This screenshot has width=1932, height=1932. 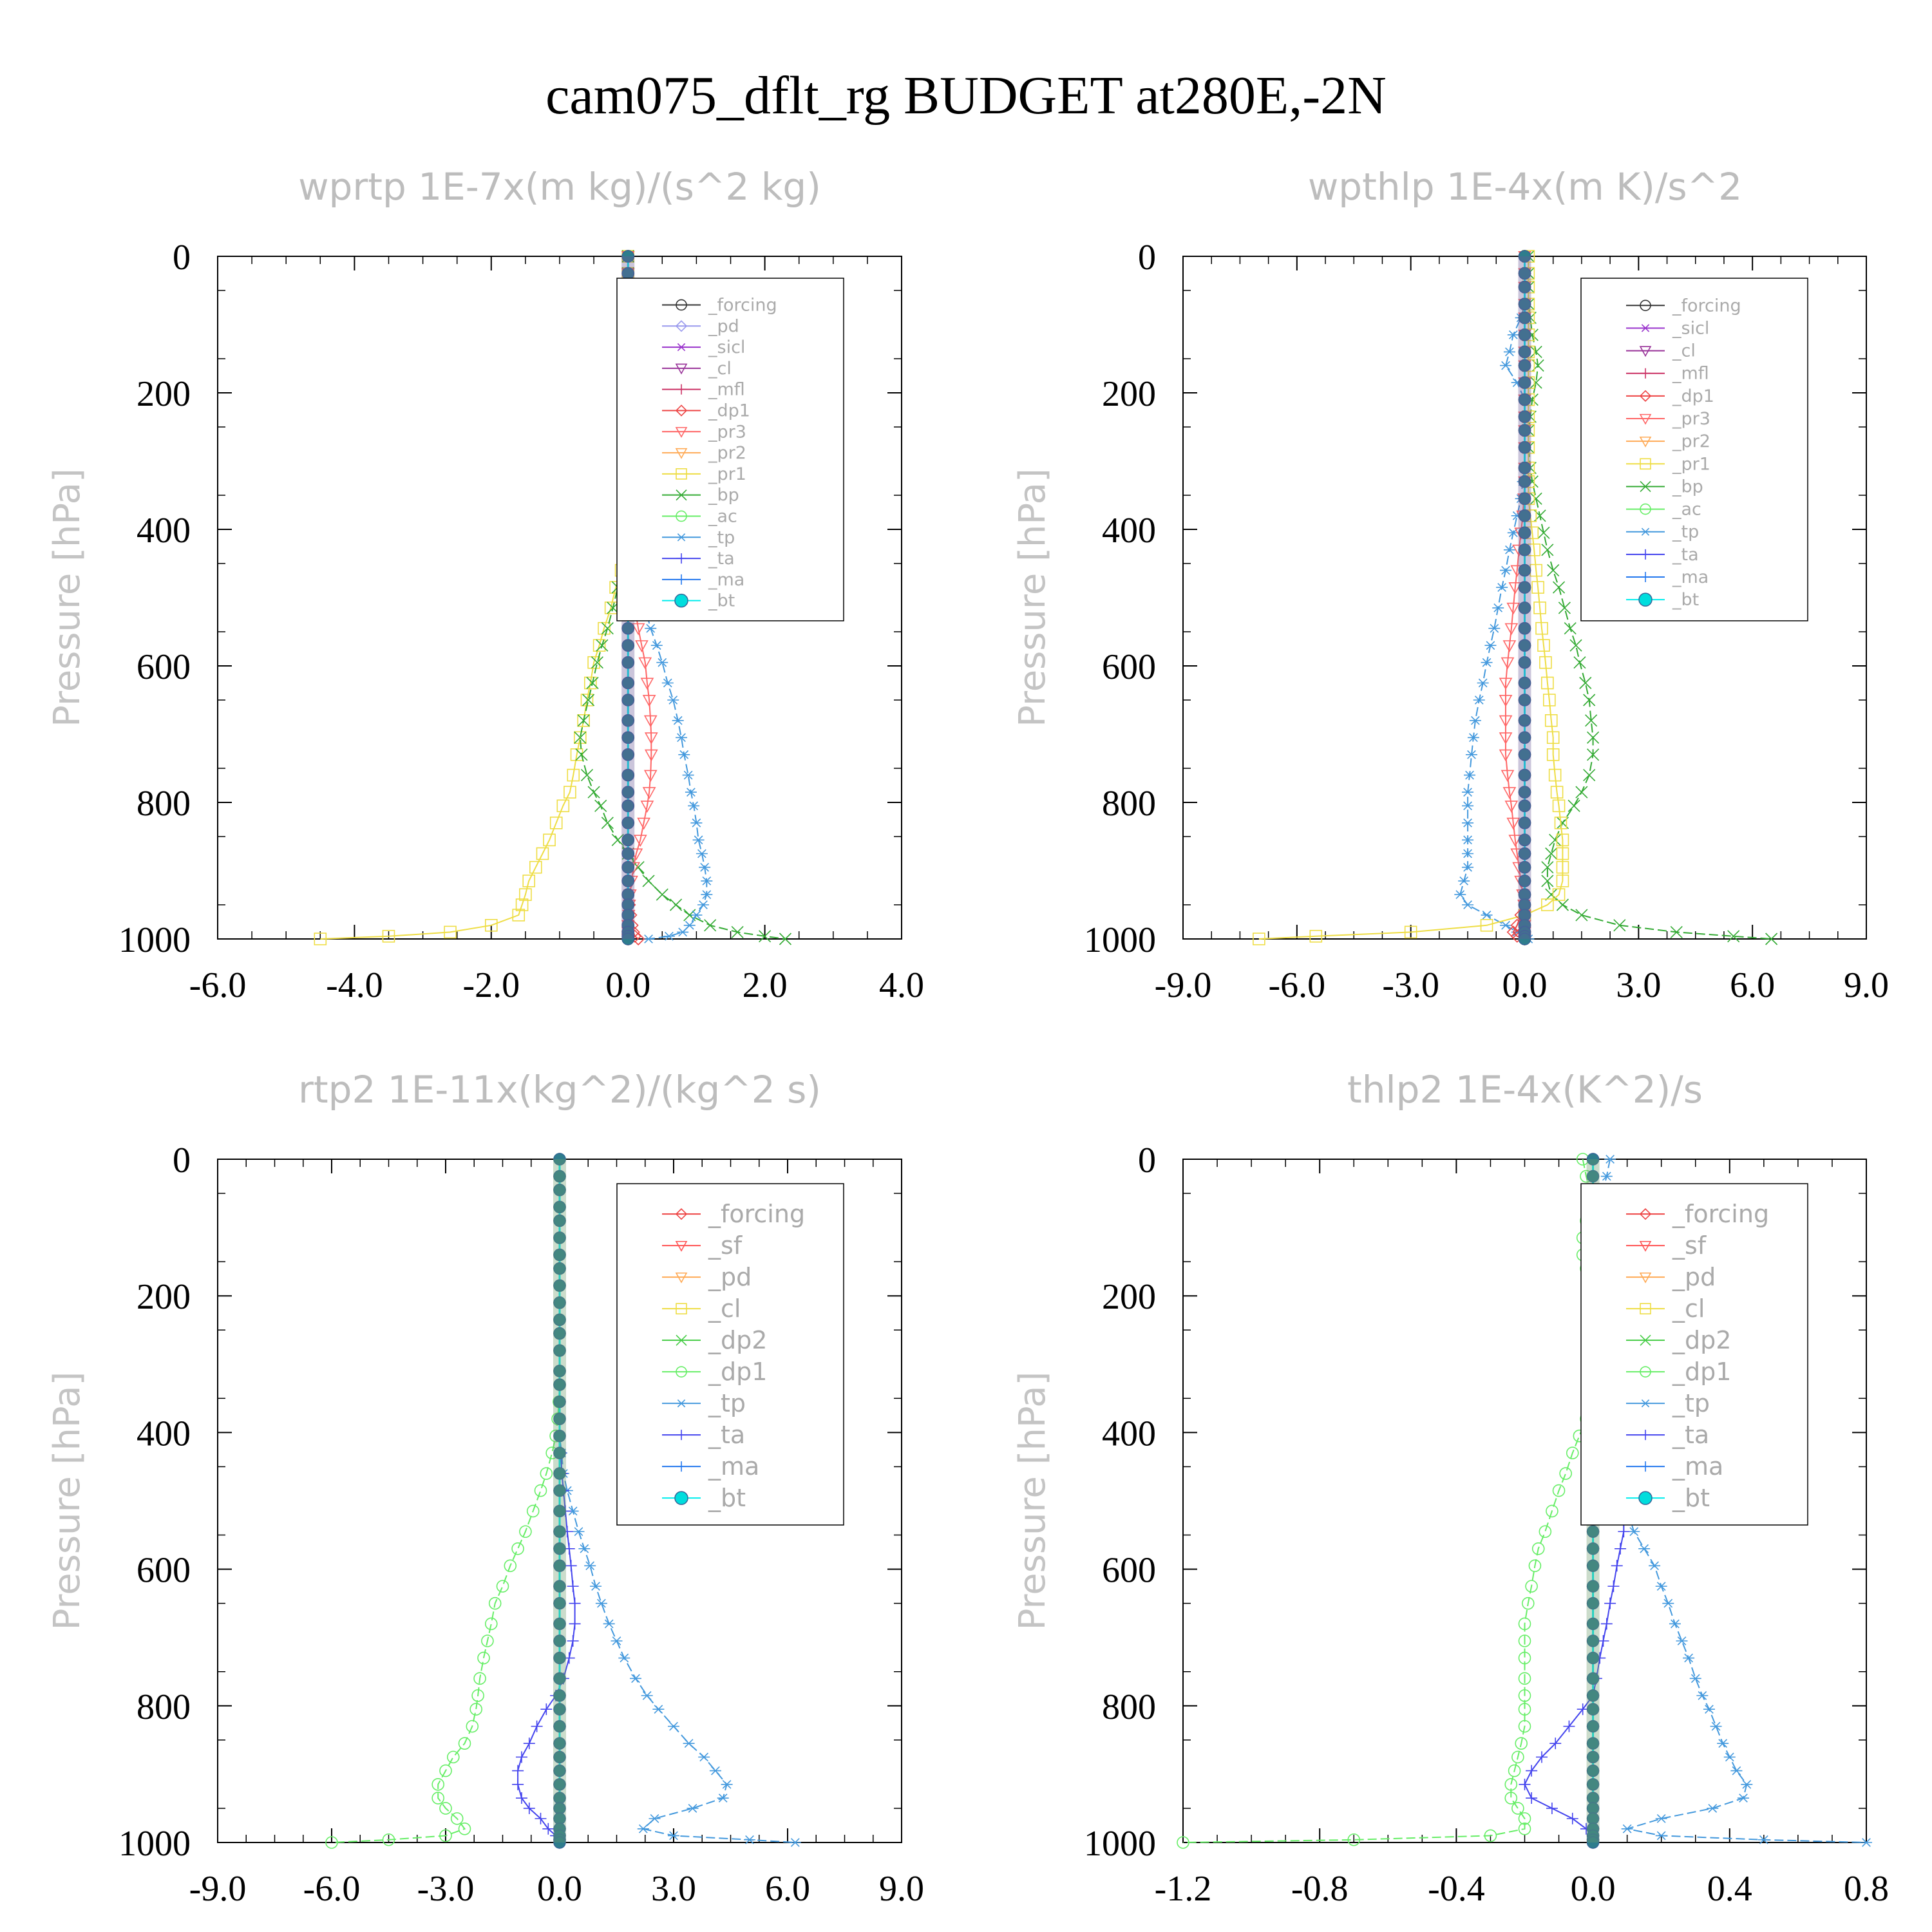 I want to click on x-tick-label: -1.2, so click(x=1183, y=1889).